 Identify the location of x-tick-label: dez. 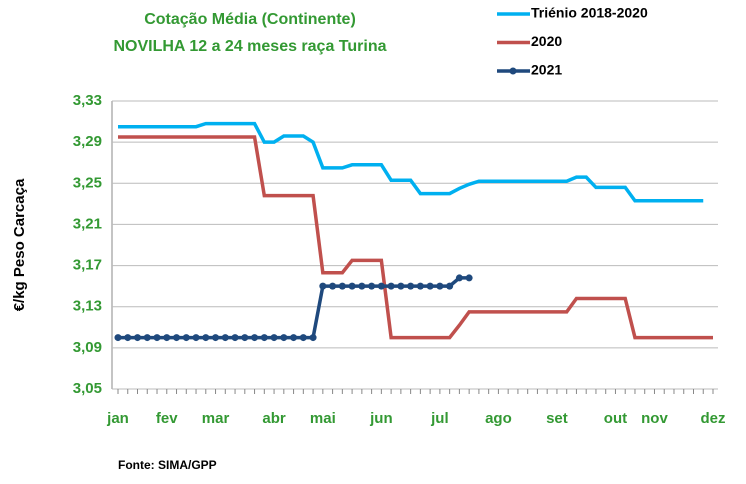
(712, 418).